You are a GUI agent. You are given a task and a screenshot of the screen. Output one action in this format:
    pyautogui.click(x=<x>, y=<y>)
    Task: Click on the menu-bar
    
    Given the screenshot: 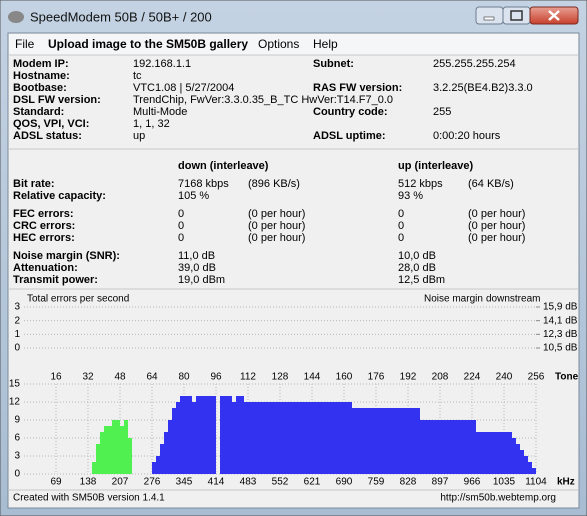 What is the action you would take?
    pyautogui.click(x=293, y=44)
    